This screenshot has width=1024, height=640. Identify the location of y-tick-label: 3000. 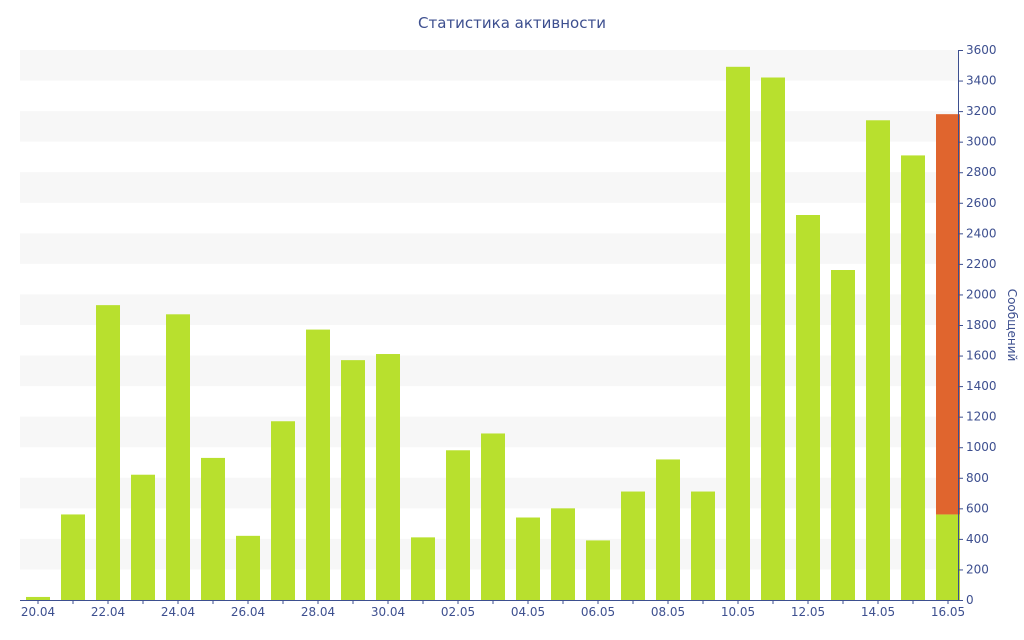
(981, 142).